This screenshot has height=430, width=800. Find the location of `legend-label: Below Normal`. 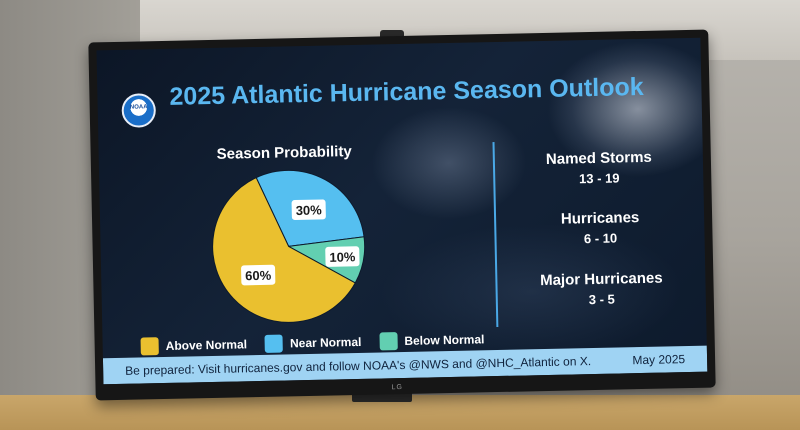

legend-label: Below Normal is located at coordinates (444, 340).